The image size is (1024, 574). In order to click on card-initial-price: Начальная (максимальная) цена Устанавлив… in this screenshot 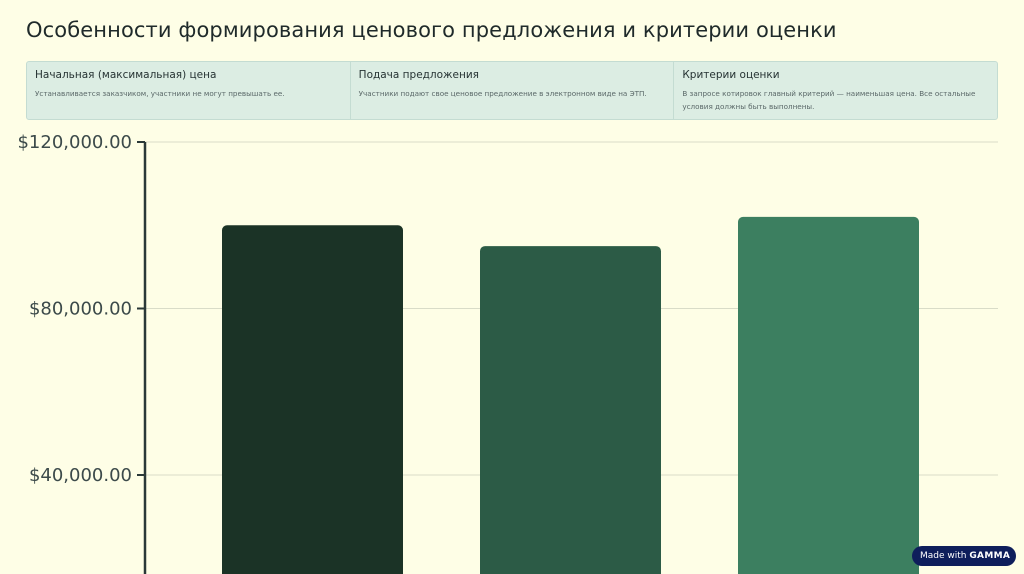, I will do `click(189, 90)`.